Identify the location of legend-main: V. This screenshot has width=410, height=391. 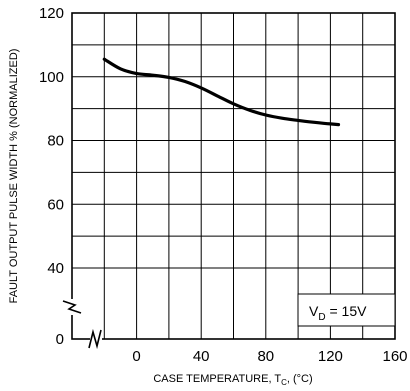
(314, 311).